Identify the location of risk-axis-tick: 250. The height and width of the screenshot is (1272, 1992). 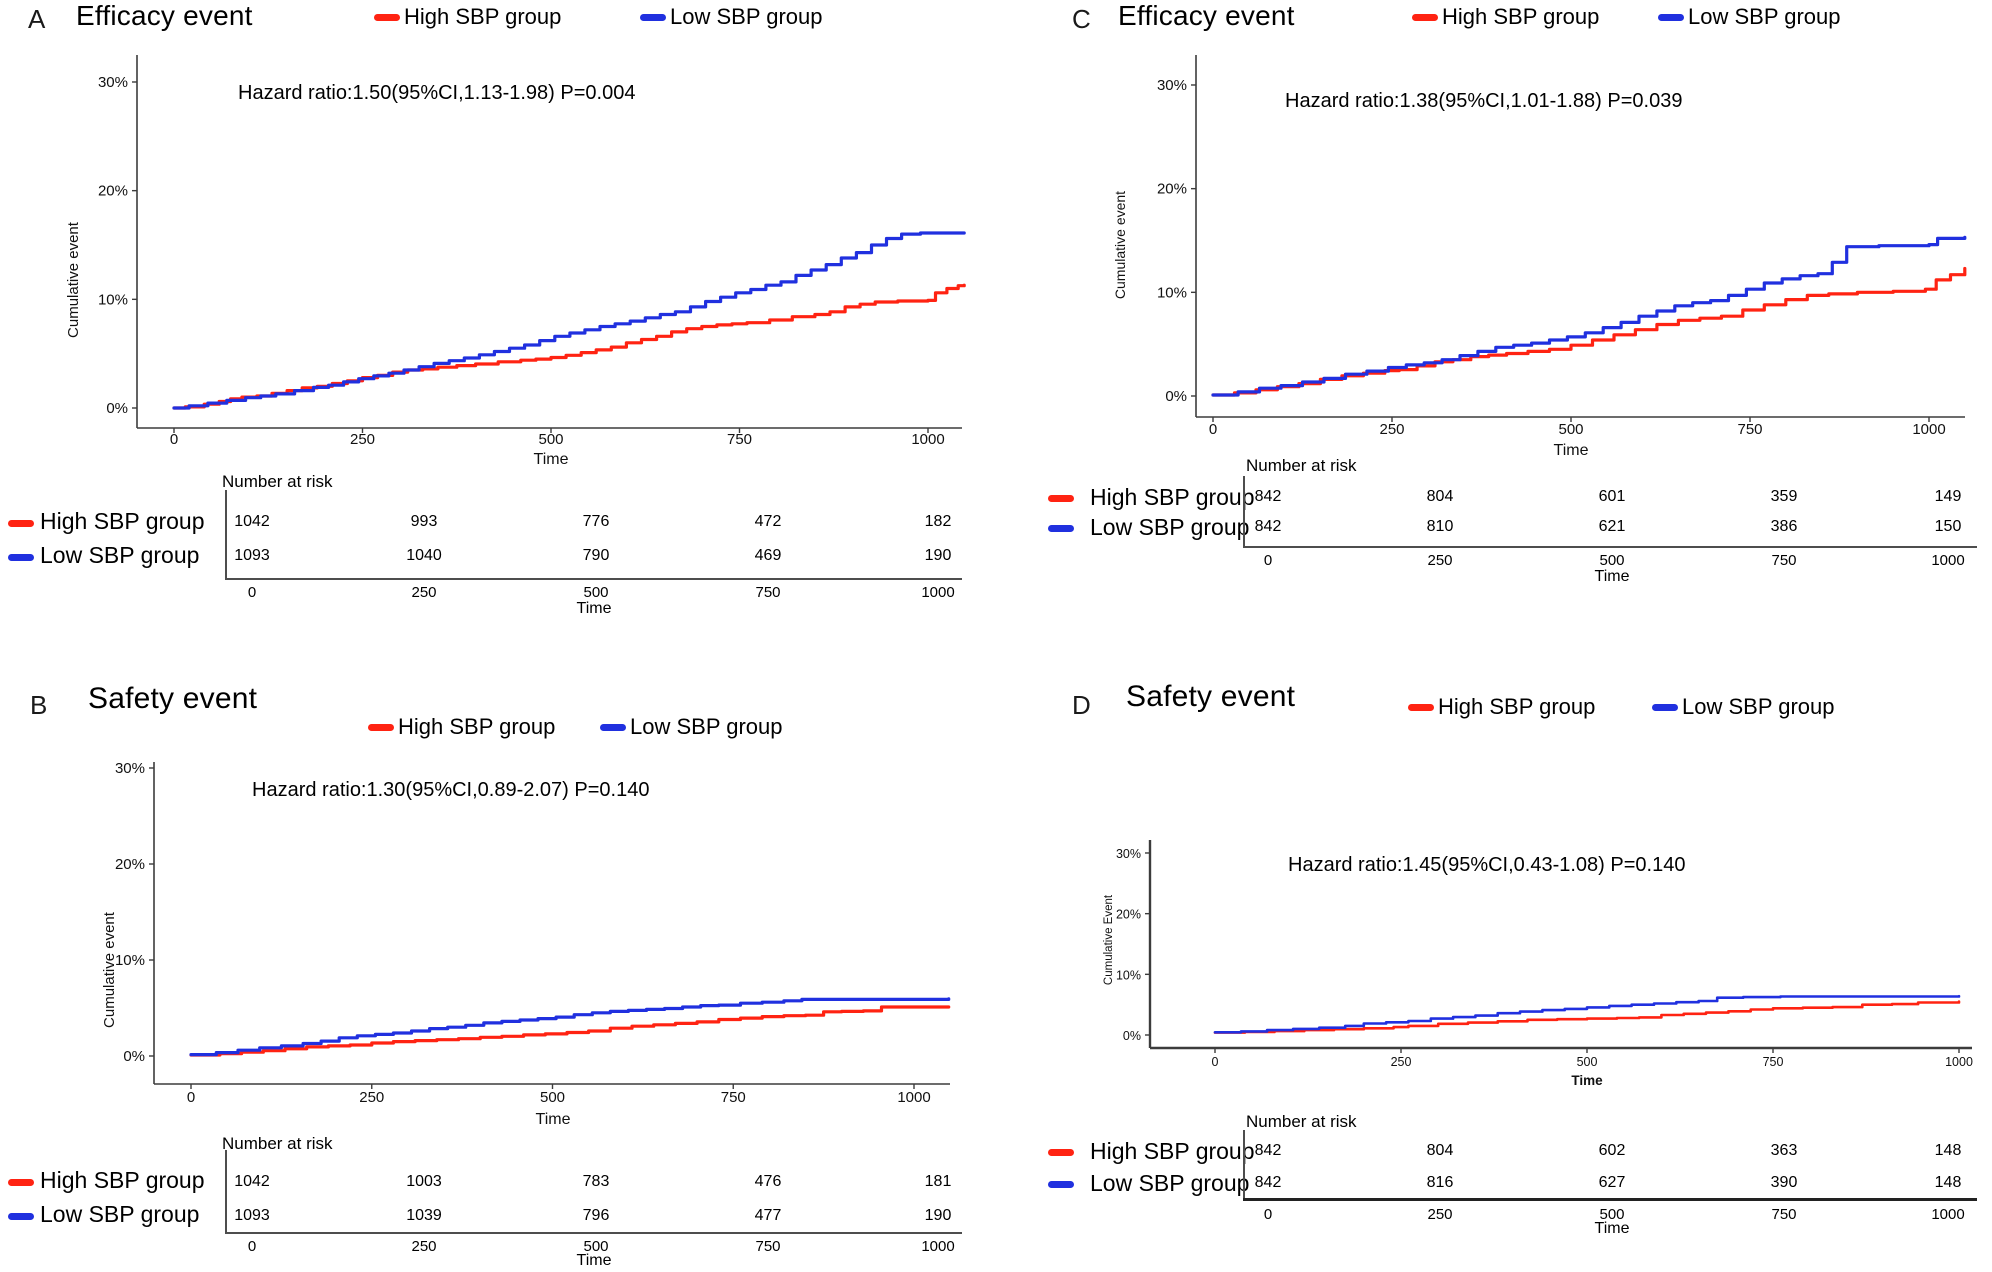
(1440, 1214).